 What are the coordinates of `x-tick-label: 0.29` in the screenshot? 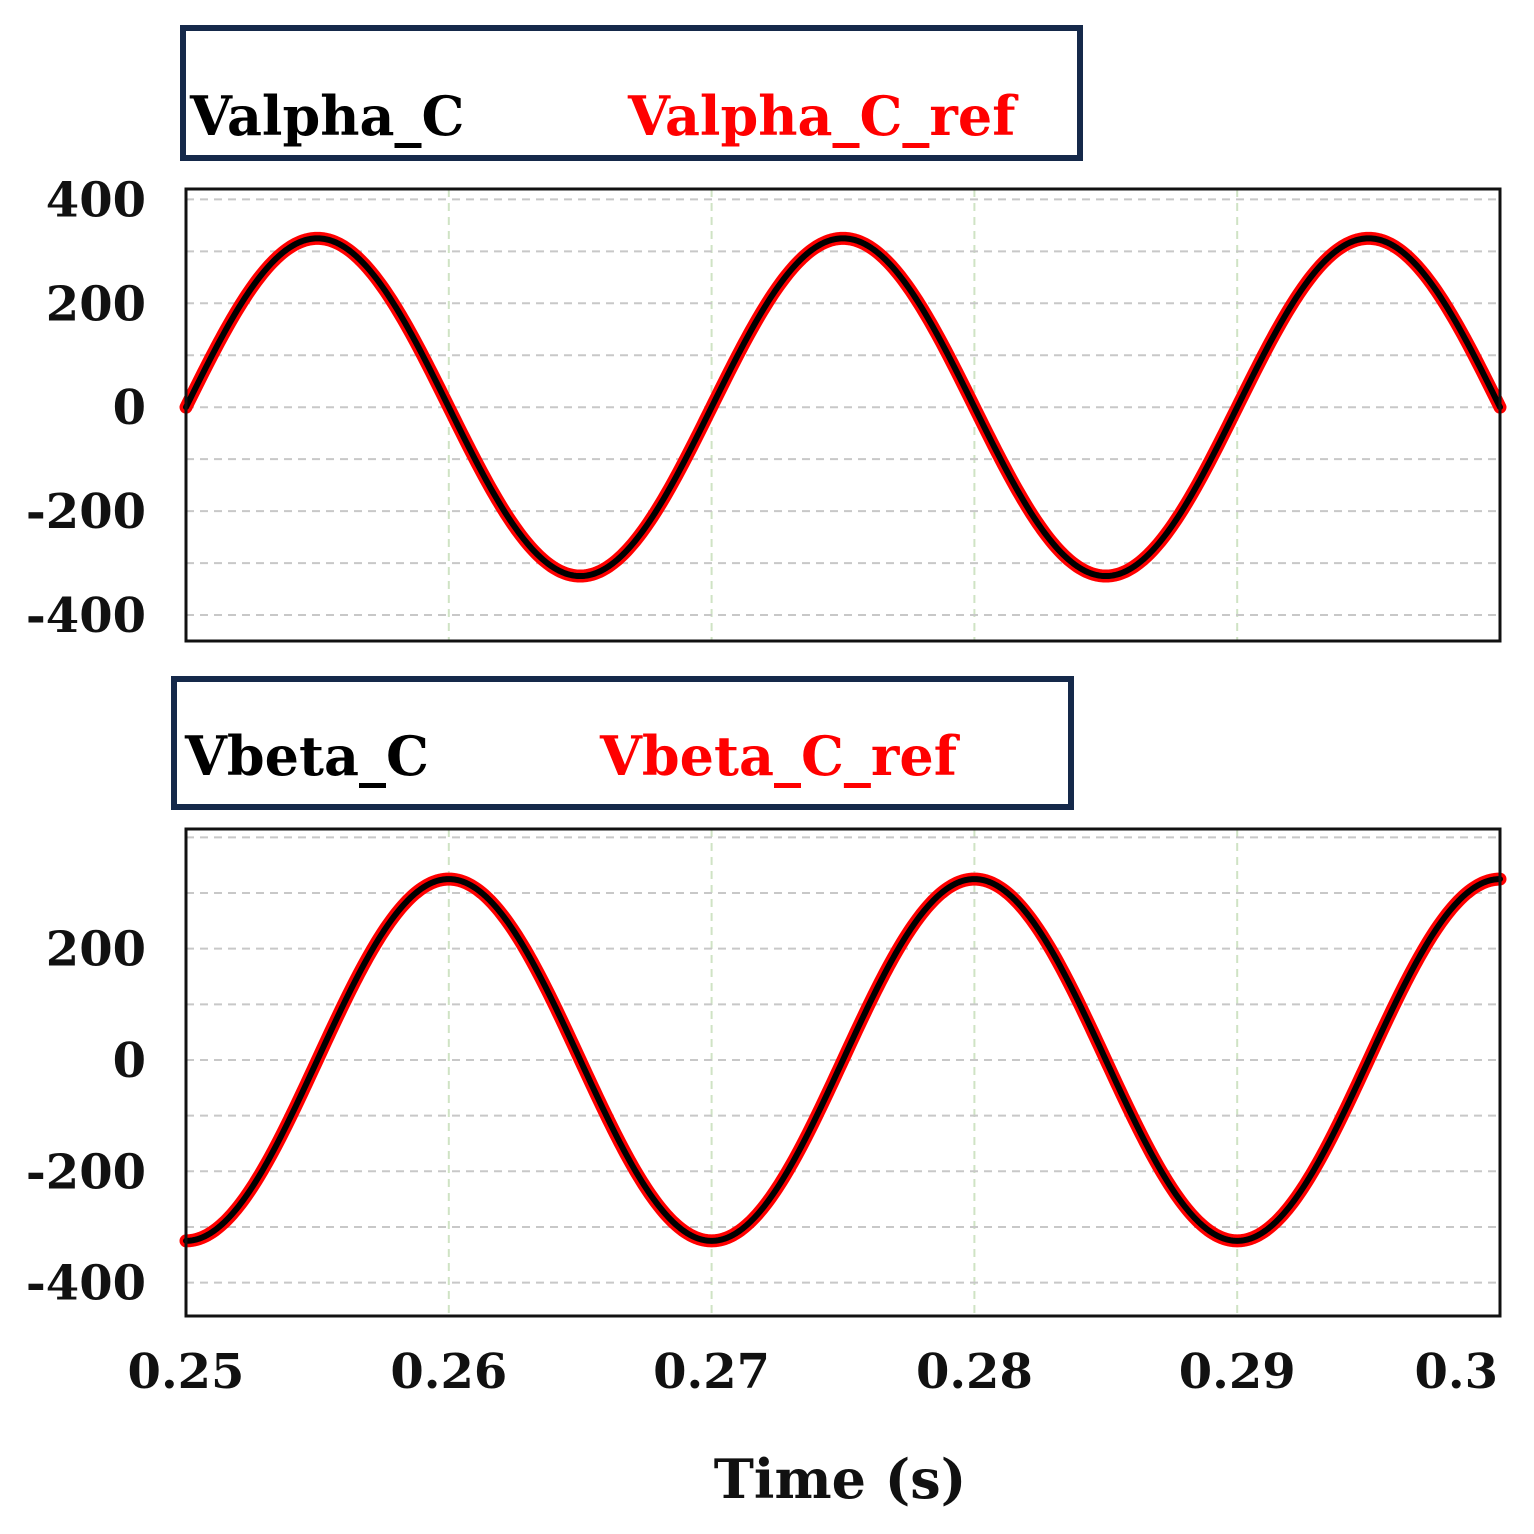 It's located at (1237, 1372).